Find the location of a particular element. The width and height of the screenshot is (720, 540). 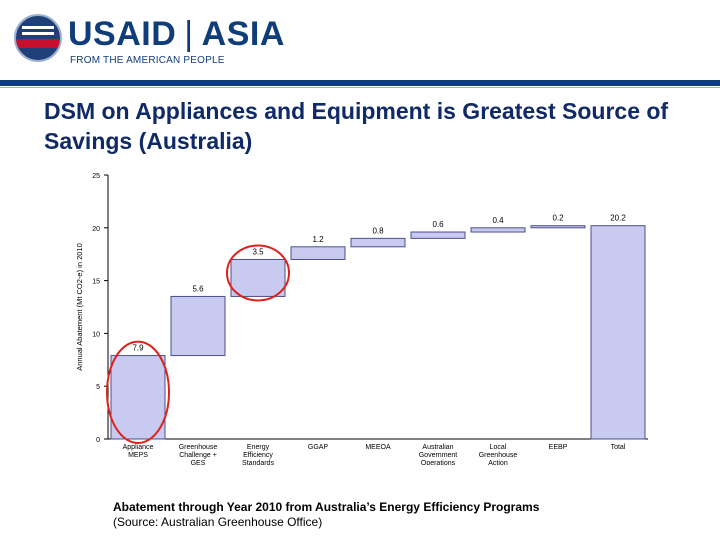

x-tick-label-line: Australian is located at coordinates (437, 447).